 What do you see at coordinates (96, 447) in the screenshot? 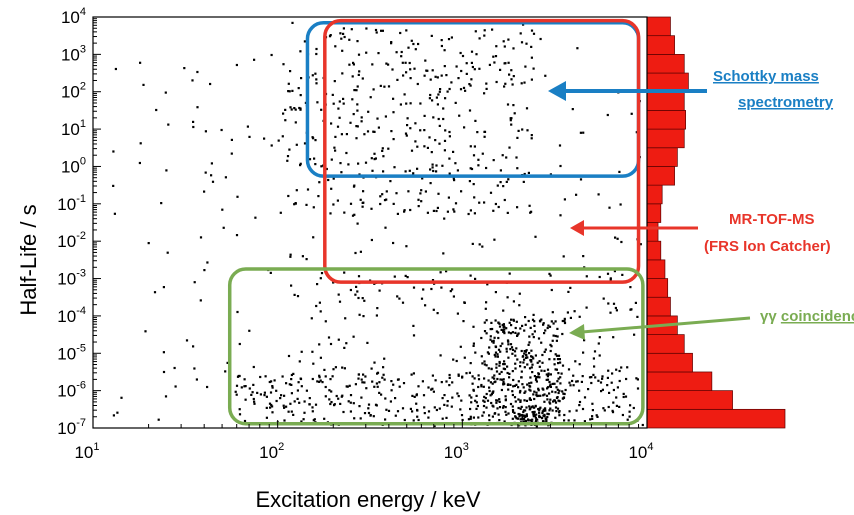
I see `x-tick-exp: 1` at bounding box center [96, 447].